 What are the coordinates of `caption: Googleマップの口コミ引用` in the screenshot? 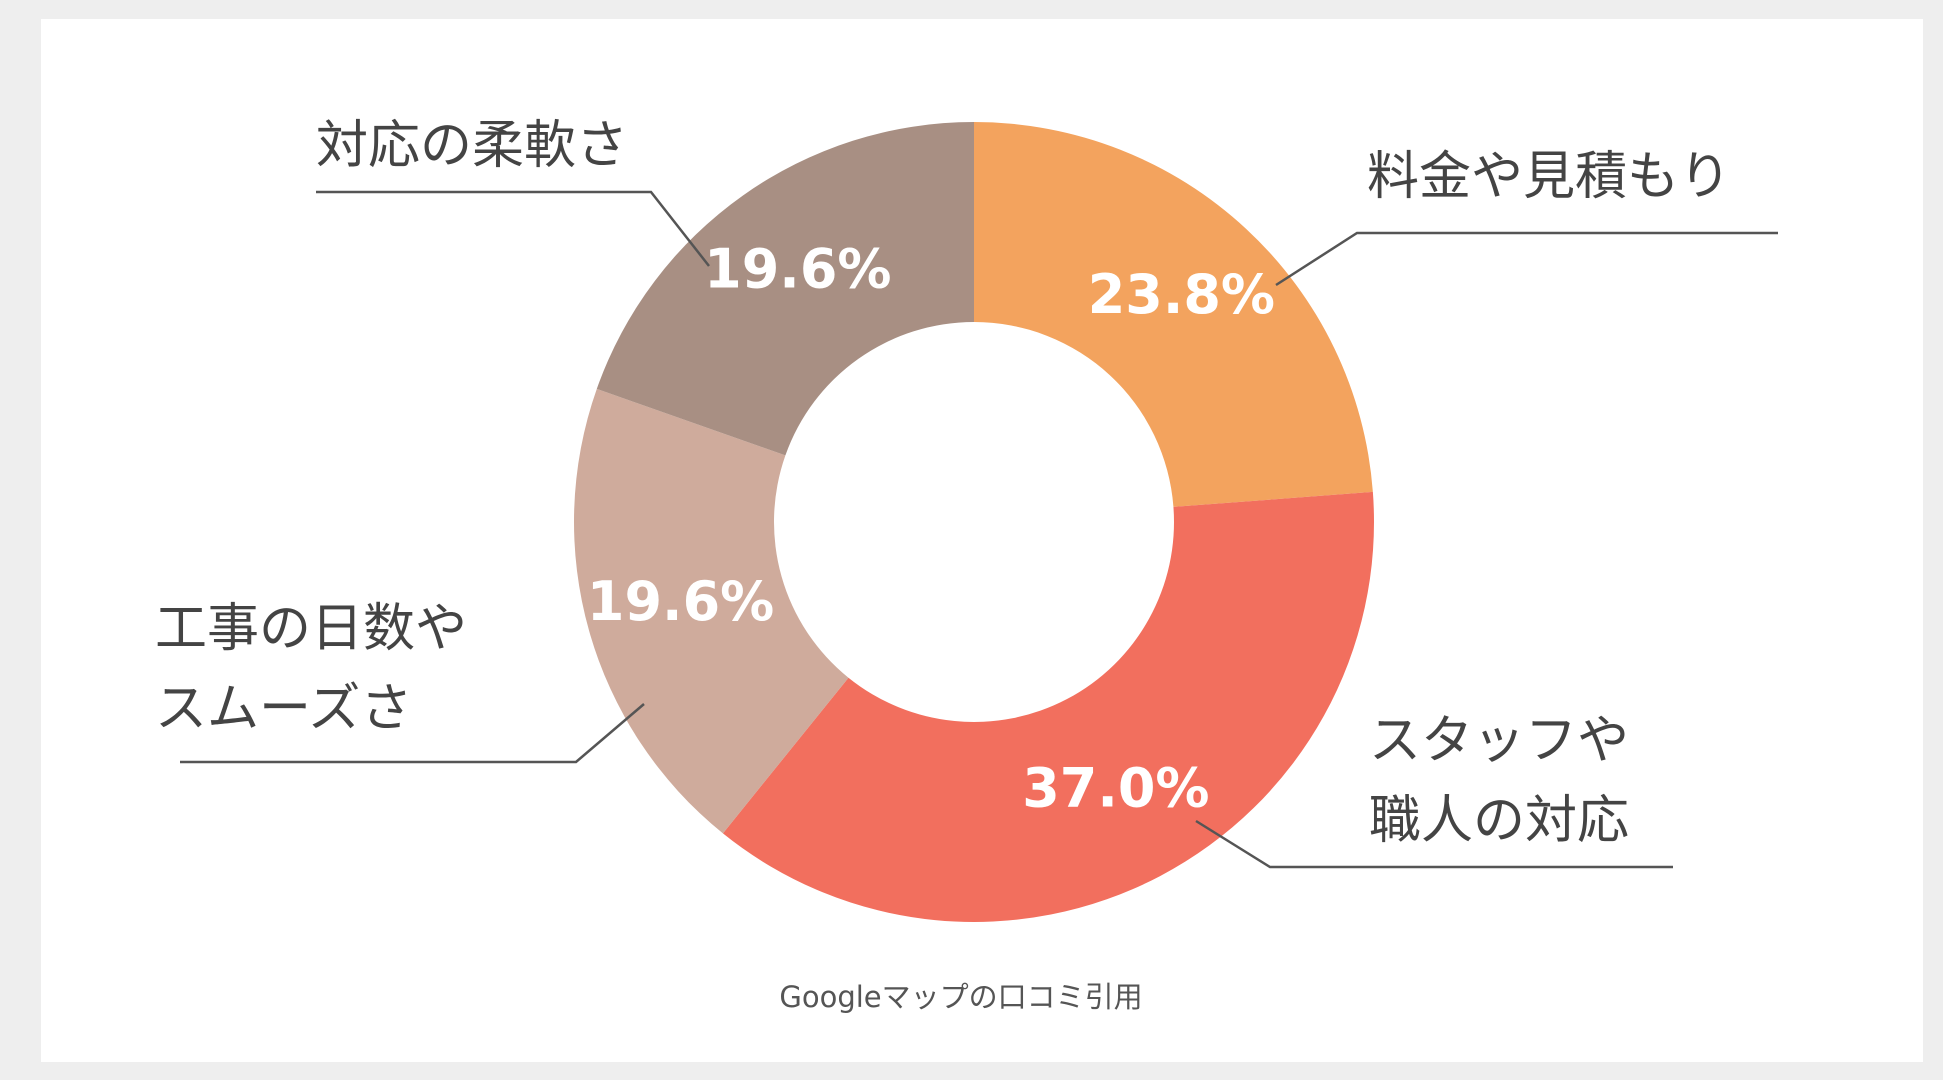 It's located at (960, 997).